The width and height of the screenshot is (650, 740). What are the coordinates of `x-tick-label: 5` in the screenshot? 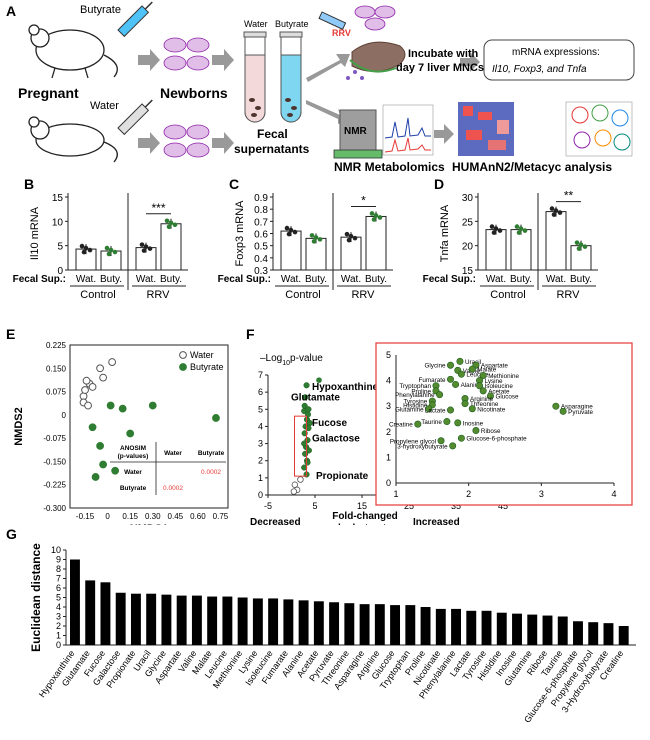 It's located at (314, 506).